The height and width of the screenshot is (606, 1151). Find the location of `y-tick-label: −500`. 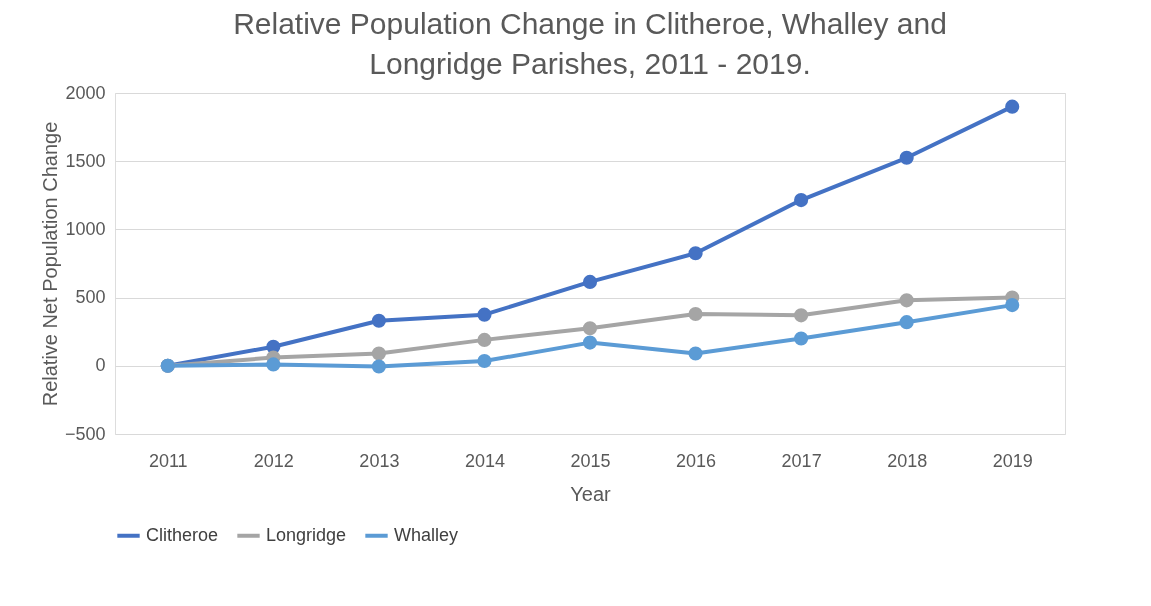

y-tick-label: −500 is located at coordinates (85, 433).